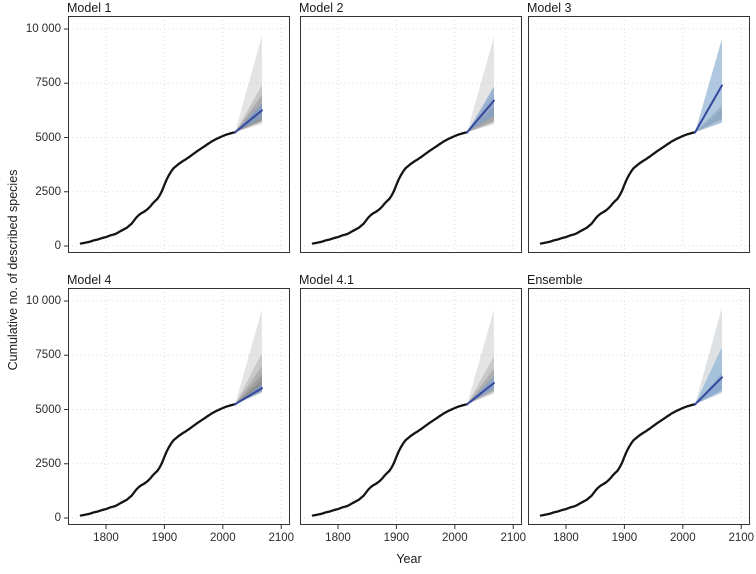  Describe the element at coordinates (89, 280) in the screenshot. I see `panel-title-model-4: Model 4` at that location.